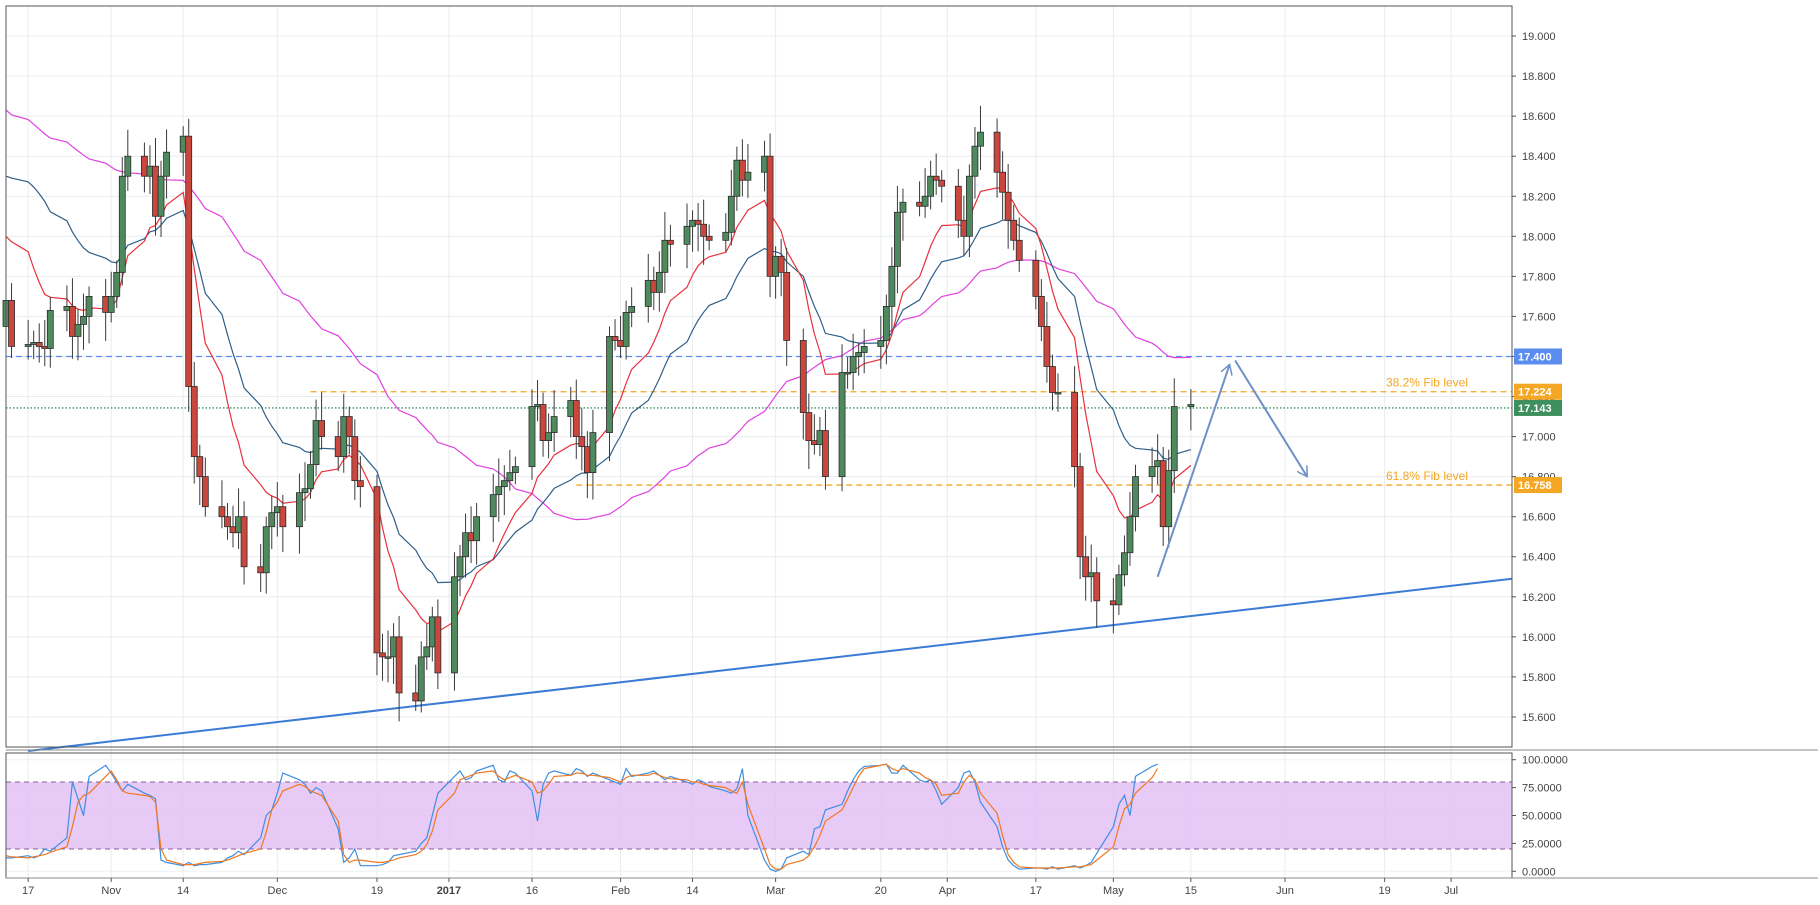  Describe the element at coordinates (1542, 817) in the screenshot. I see `stoch-axis-tick-label: 50.0000` at that location.